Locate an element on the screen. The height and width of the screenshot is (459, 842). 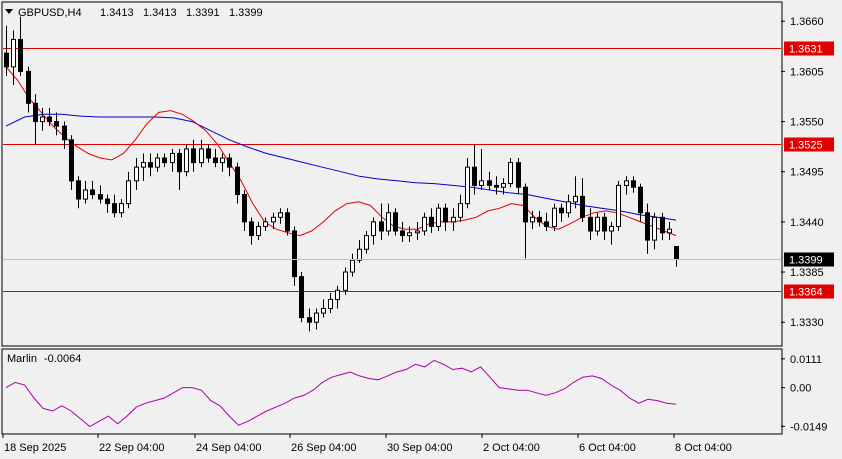
candle-body-down is located at coordinates (35, 112).